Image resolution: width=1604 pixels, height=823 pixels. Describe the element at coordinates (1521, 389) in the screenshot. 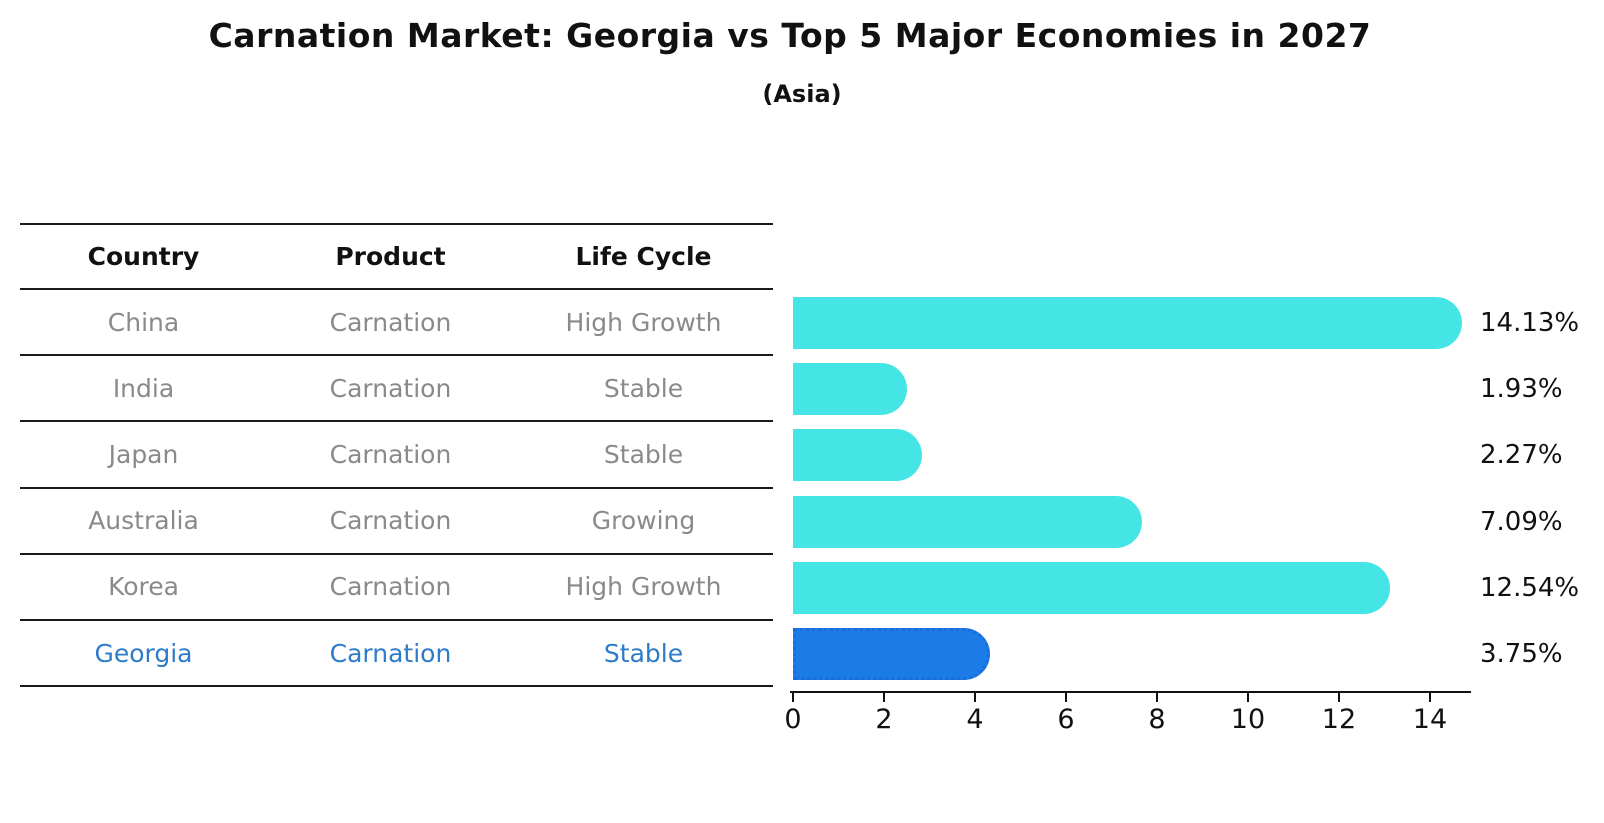

I see `bar-value-label-india: 1.93%` at that location.